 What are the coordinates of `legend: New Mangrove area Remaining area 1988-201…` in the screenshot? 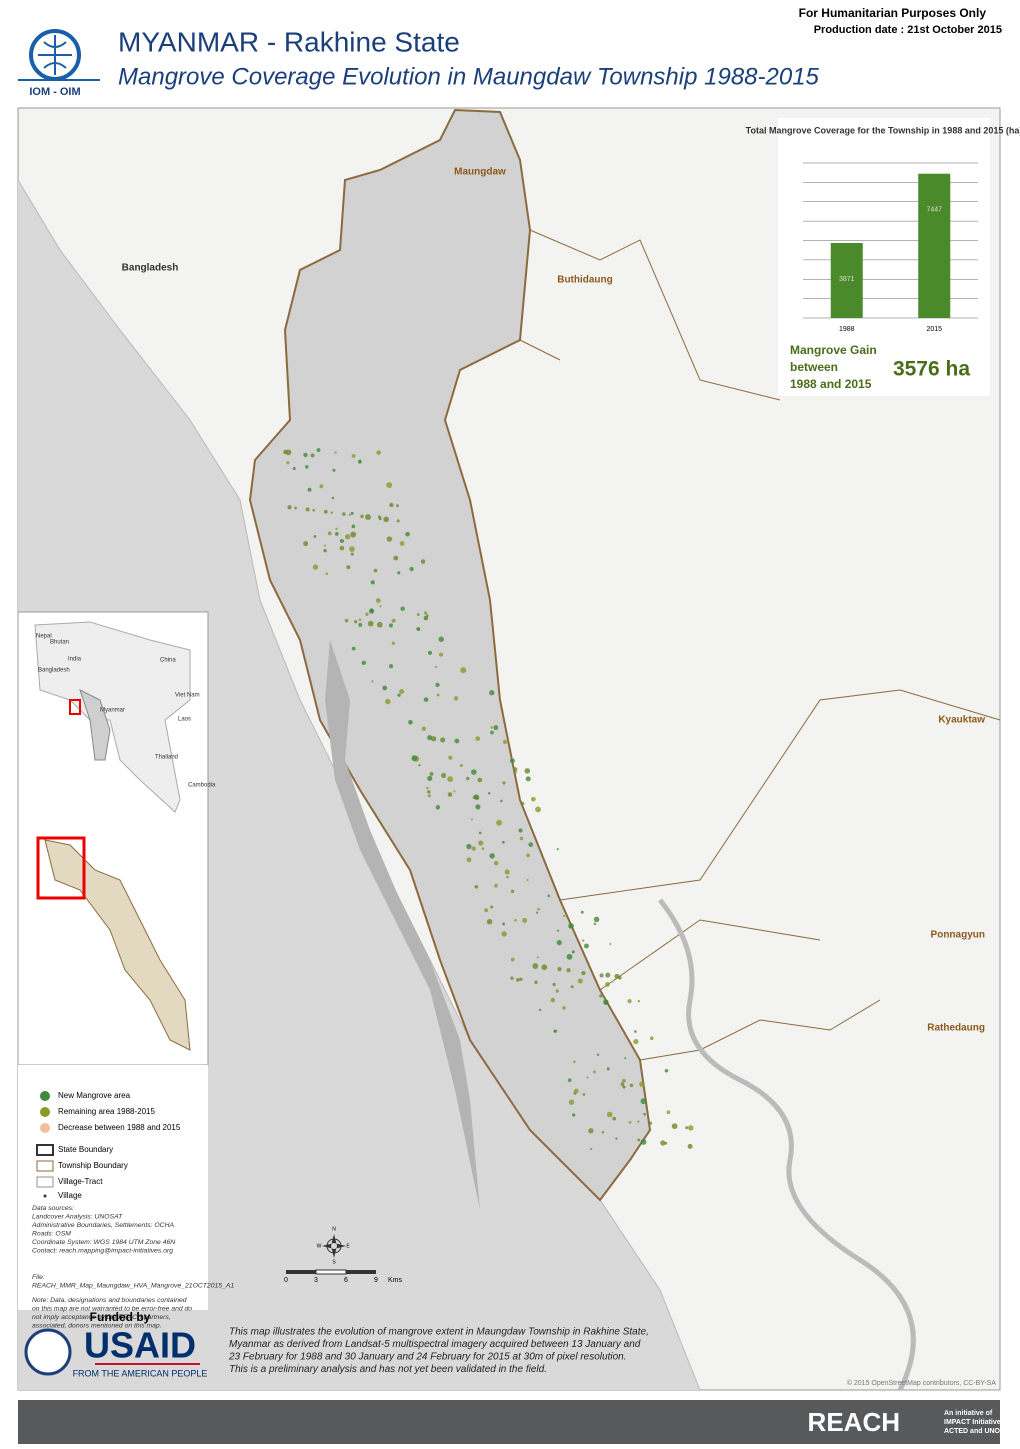 It's located at (210, 1197).